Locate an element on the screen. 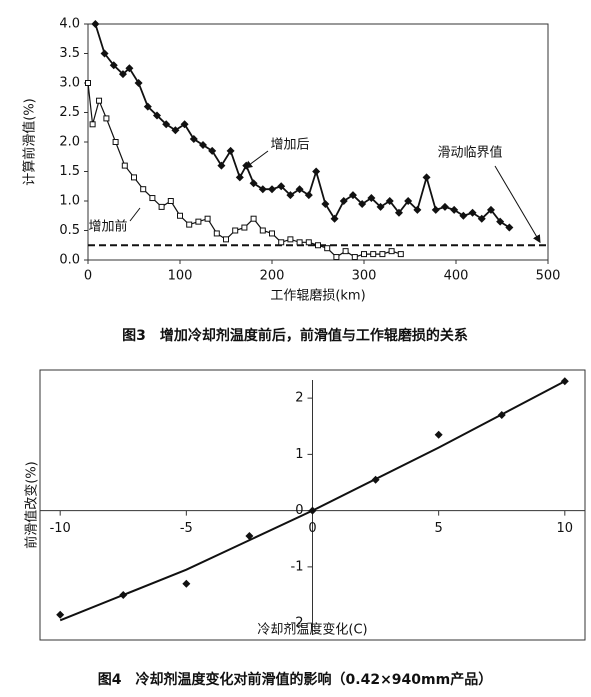 This screenshot has height=697, width=591. y-tick-label: 2.0 is located at coordinates (69, 142).